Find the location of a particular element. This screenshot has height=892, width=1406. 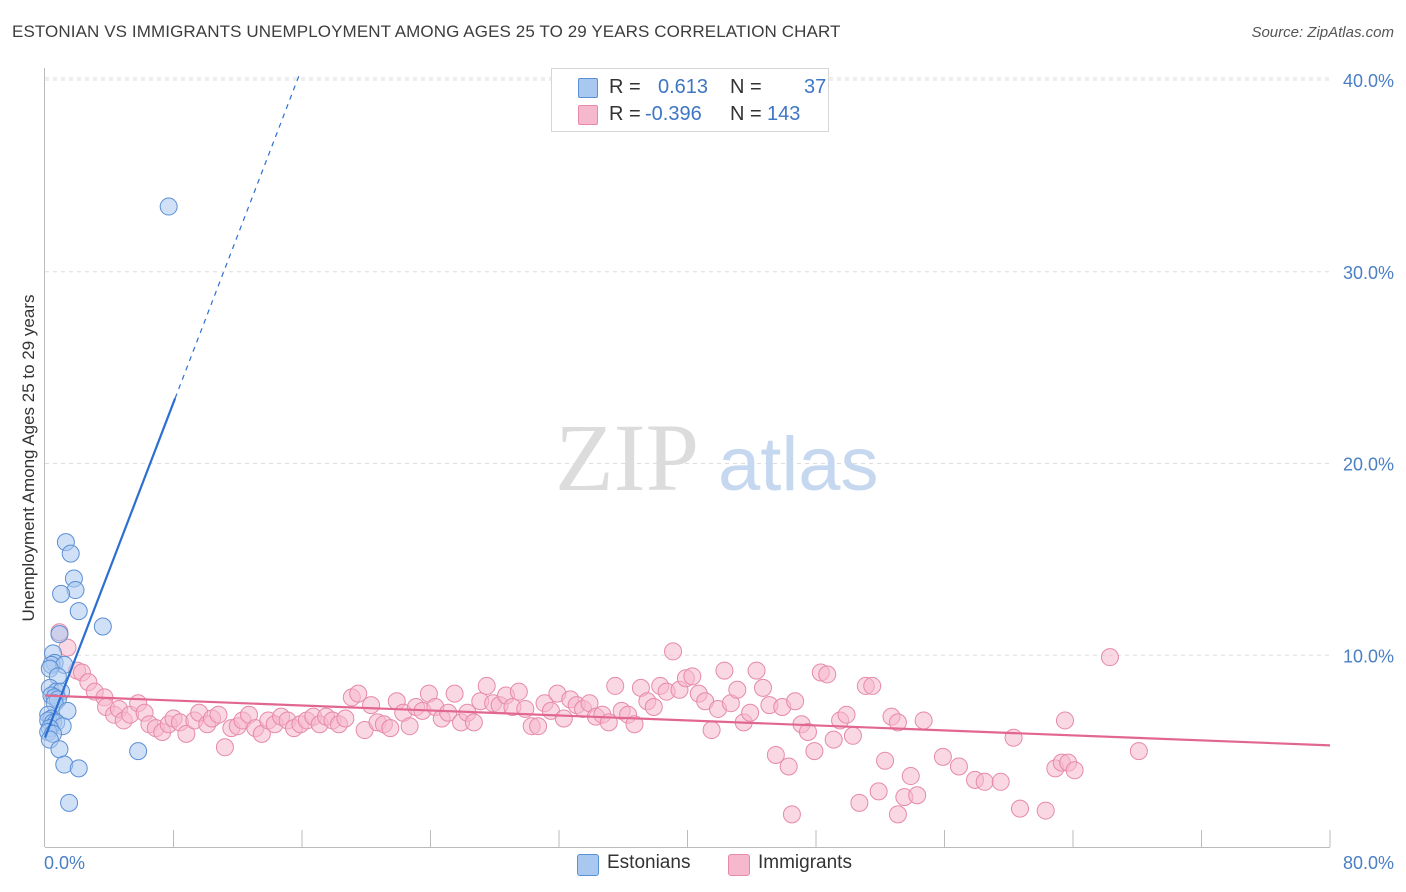

x-tick-labels: 0.0% 80.0% is located at coordinates (719, 863).